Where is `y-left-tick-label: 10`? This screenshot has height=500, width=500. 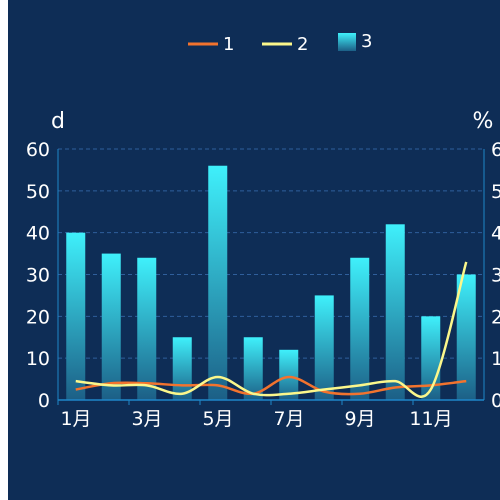
y-left-tick-label: 10 is located at coordinates (38, 359).